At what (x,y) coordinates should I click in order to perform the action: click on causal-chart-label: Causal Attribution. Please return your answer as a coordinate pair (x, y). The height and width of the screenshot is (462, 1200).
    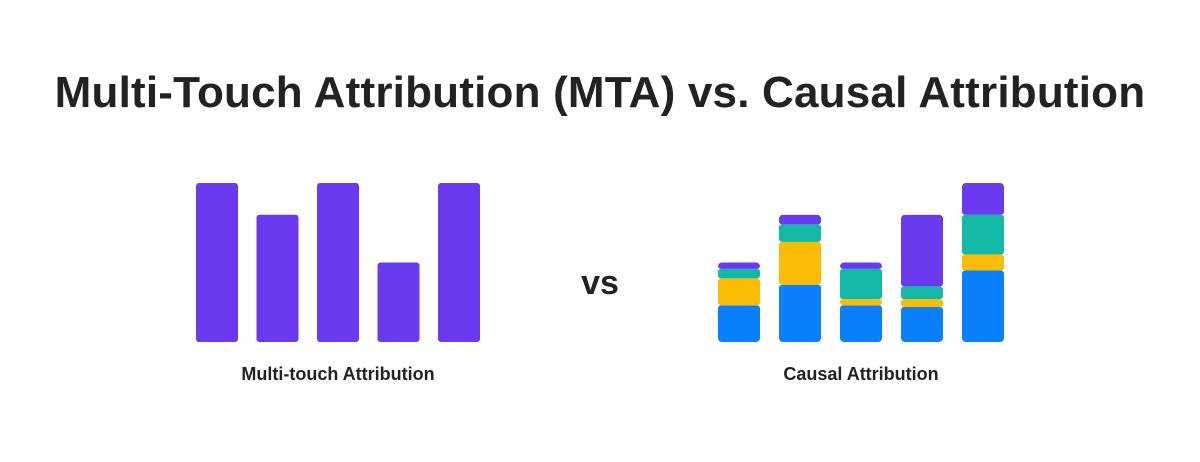
    Looking at the image, I should click on (861, 374).